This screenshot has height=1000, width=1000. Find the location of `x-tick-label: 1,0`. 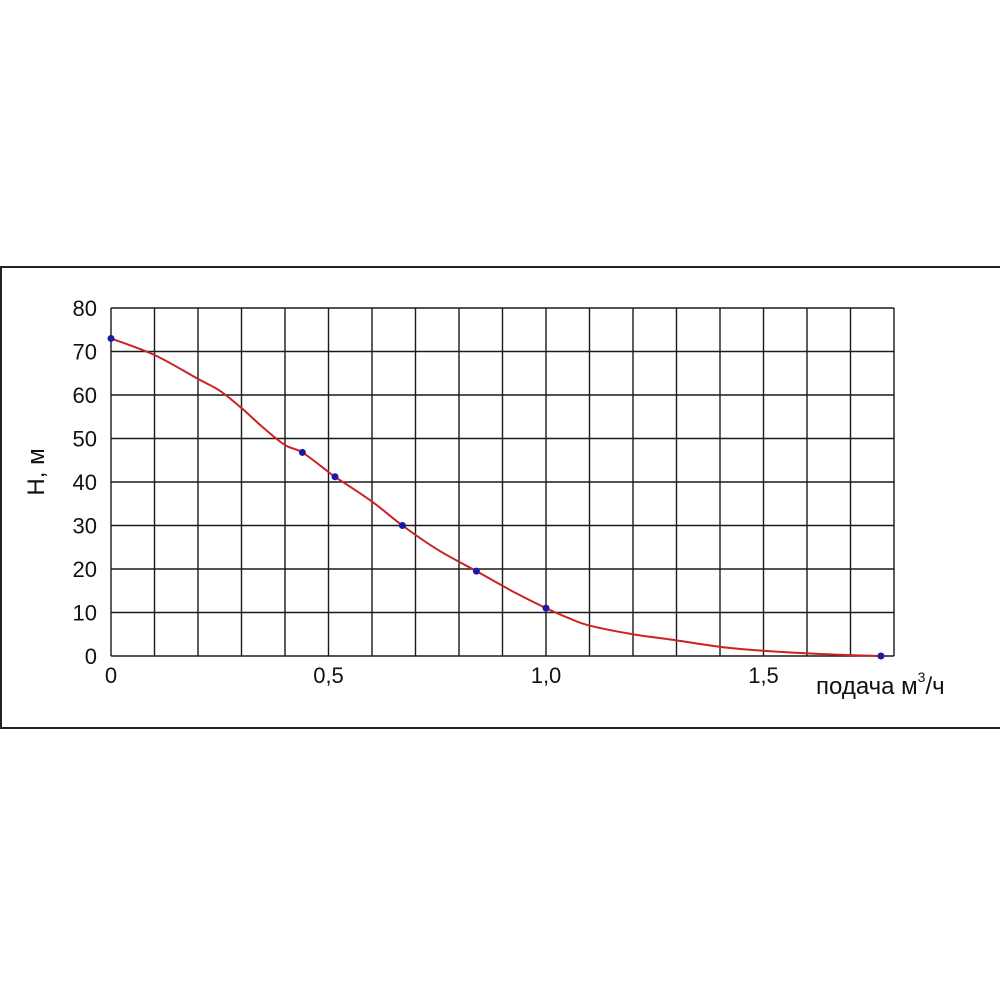

x-tick-label: 1,0 is located at coordinates (546, 675).